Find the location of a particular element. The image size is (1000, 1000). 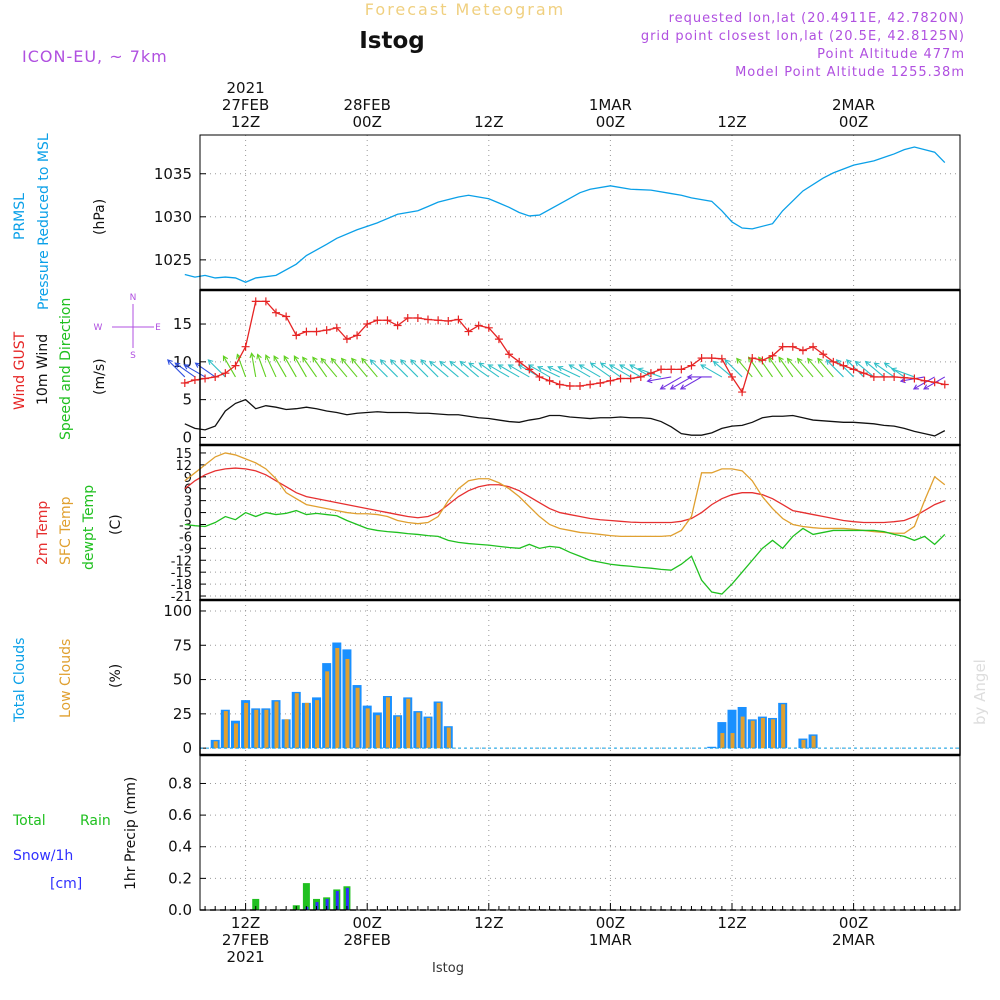

requested-coords: requested lon,lat (20.4911E, 42.7820N) is located at coordinates (817, 18).